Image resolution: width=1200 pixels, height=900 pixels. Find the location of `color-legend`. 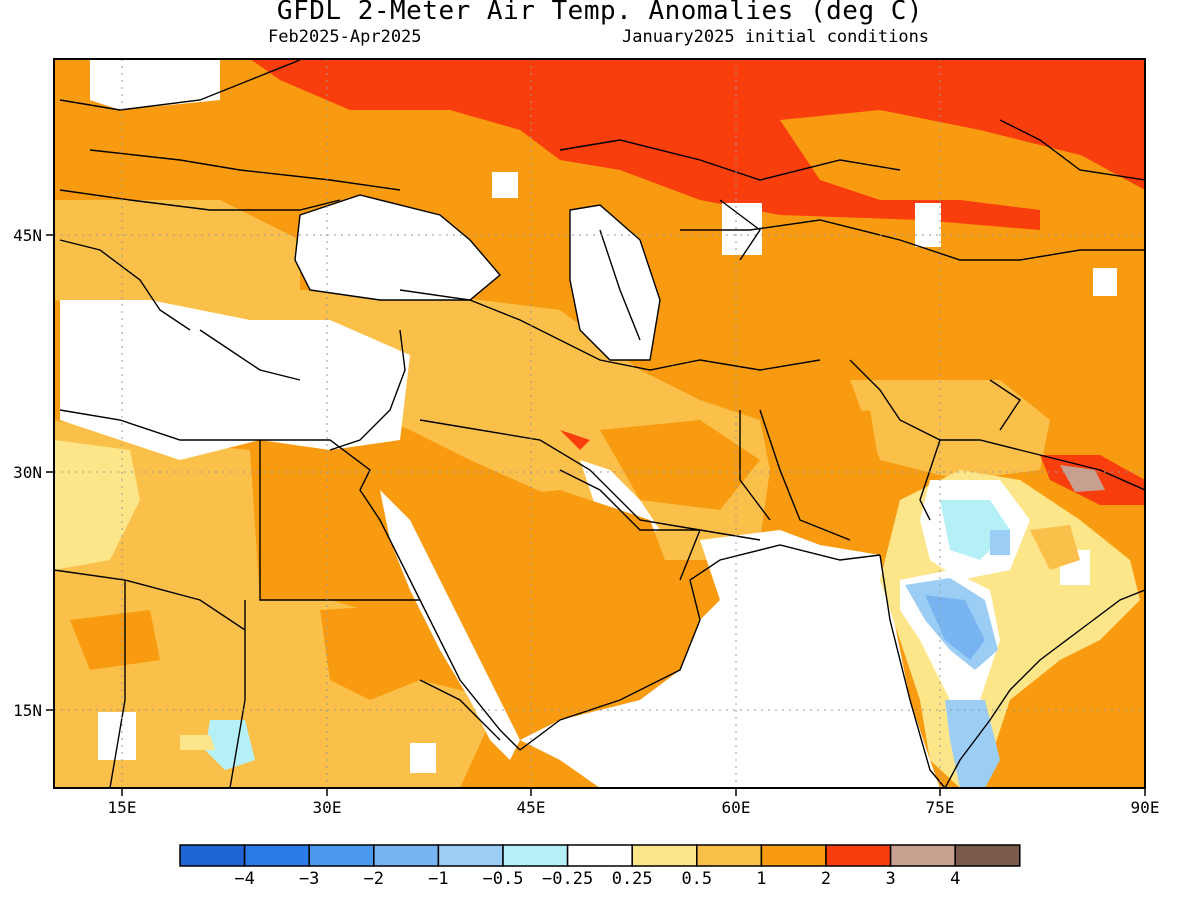

color-legend is located at coordinates (600, 855).